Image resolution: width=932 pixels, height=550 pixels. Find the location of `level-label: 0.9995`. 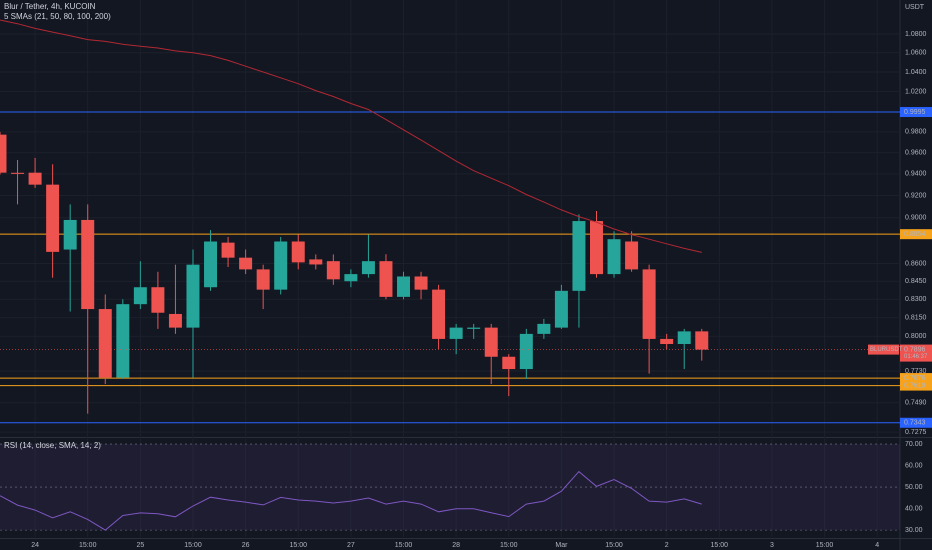

level-label: 0.9995 is located at coordinates (915, 112).